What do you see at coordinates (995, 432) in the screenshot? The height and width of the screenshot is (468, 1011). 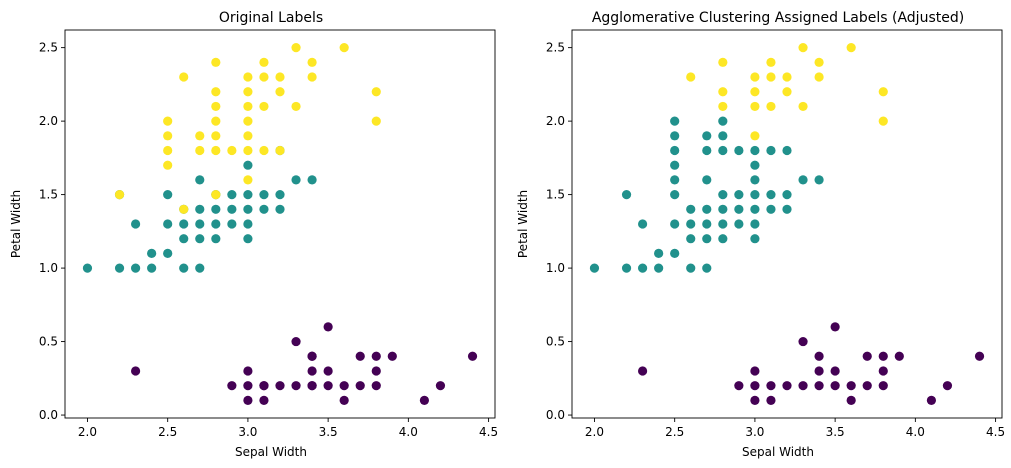 I see `x-tick-label: 4.5` at bounding box center [995, 432].